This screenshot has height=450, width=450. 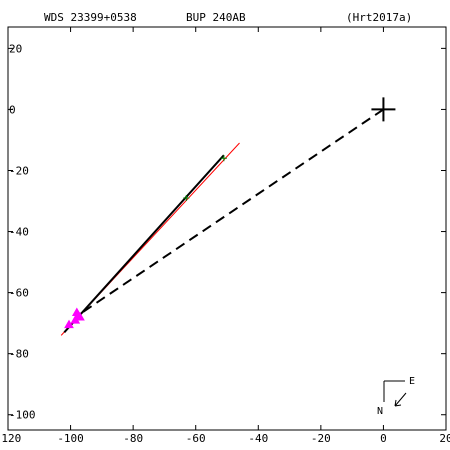 I want to click on compass-north-label: N, so click(x=380, y=411).